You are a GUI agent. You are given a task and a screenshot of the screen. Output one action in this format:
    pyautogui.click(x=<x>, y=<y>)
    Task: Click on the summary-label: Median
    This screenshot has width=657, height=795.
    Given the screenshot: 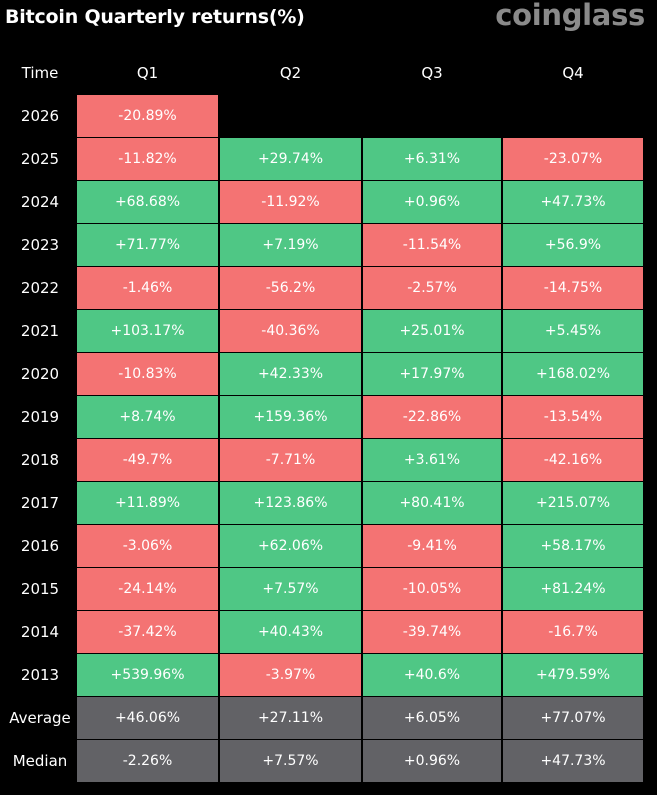 What is the action you would take?
    pyautogui.click(x=40, y=761)
    